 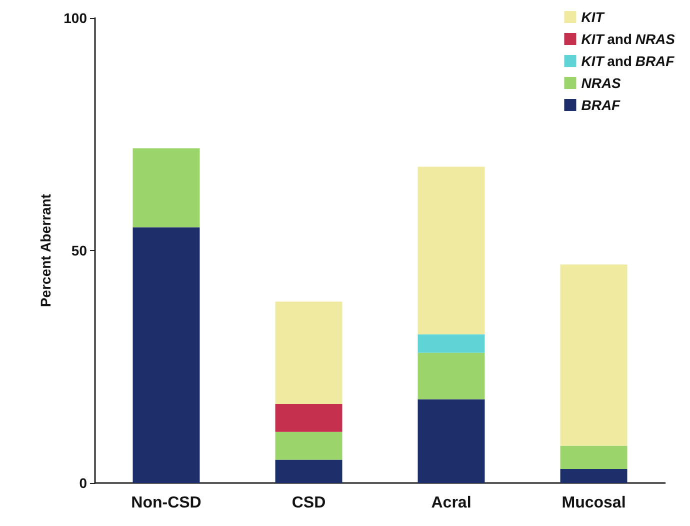 What do you see at coordinates (309, 503) in the screenshot?
I see `x-tick-label: CSD` at bounding box center [309, 503].